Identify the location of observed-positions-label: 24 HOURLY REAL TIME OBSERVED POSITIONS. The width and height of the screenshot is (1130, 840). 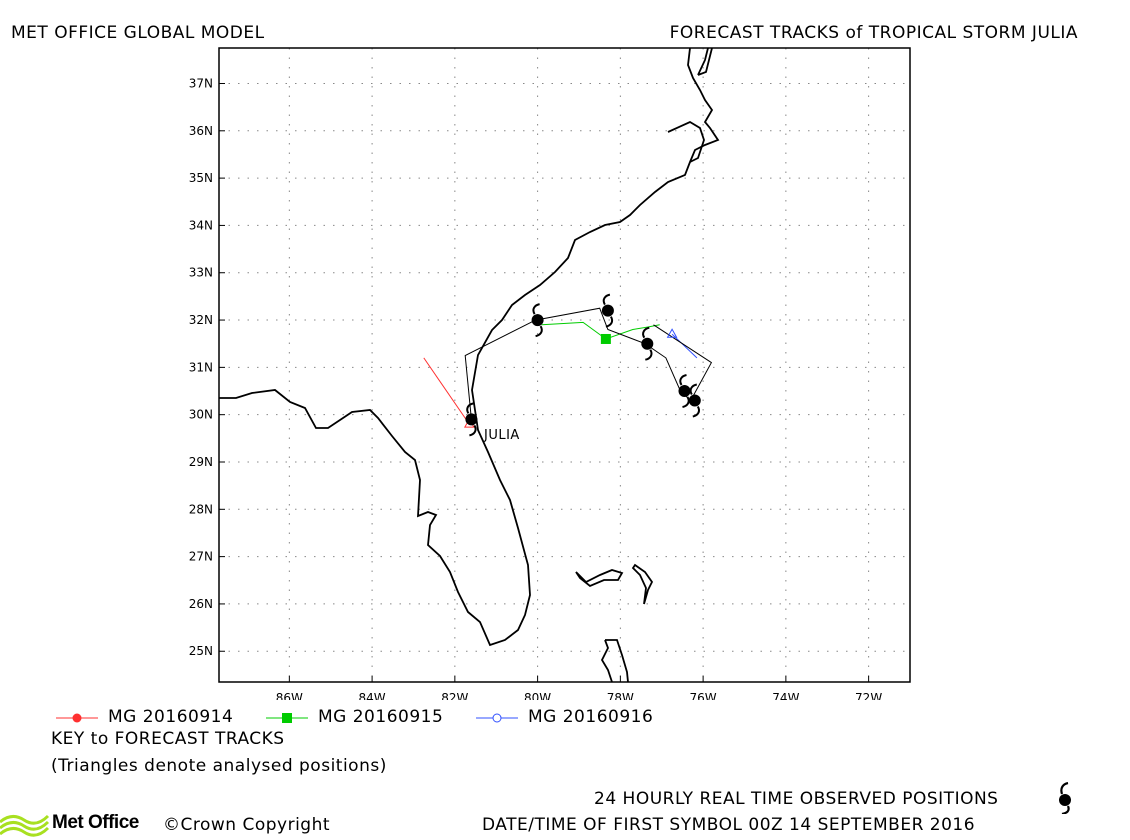
(796, 799).